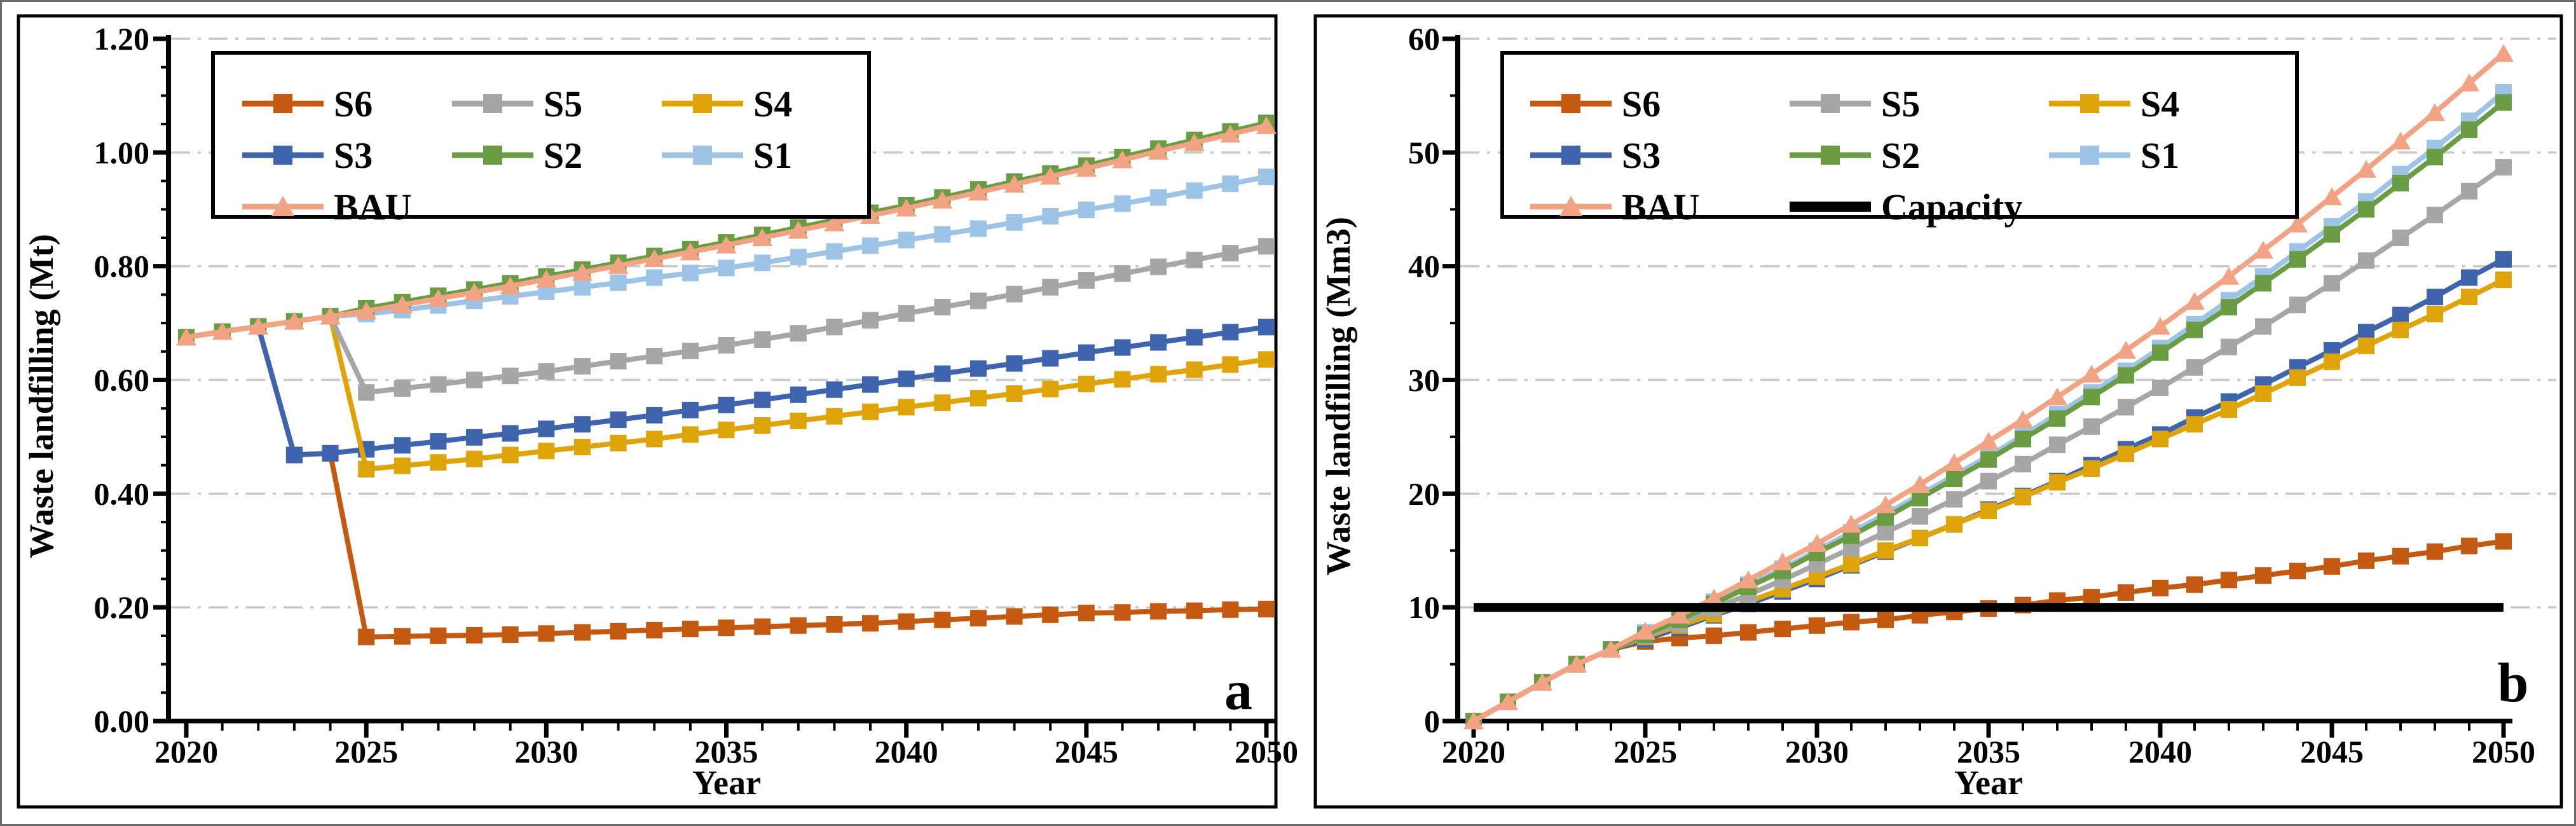 The width and height of the screenshot is (2576, 826). I want to click on legend-item-S1: S1, so click(727, 155).